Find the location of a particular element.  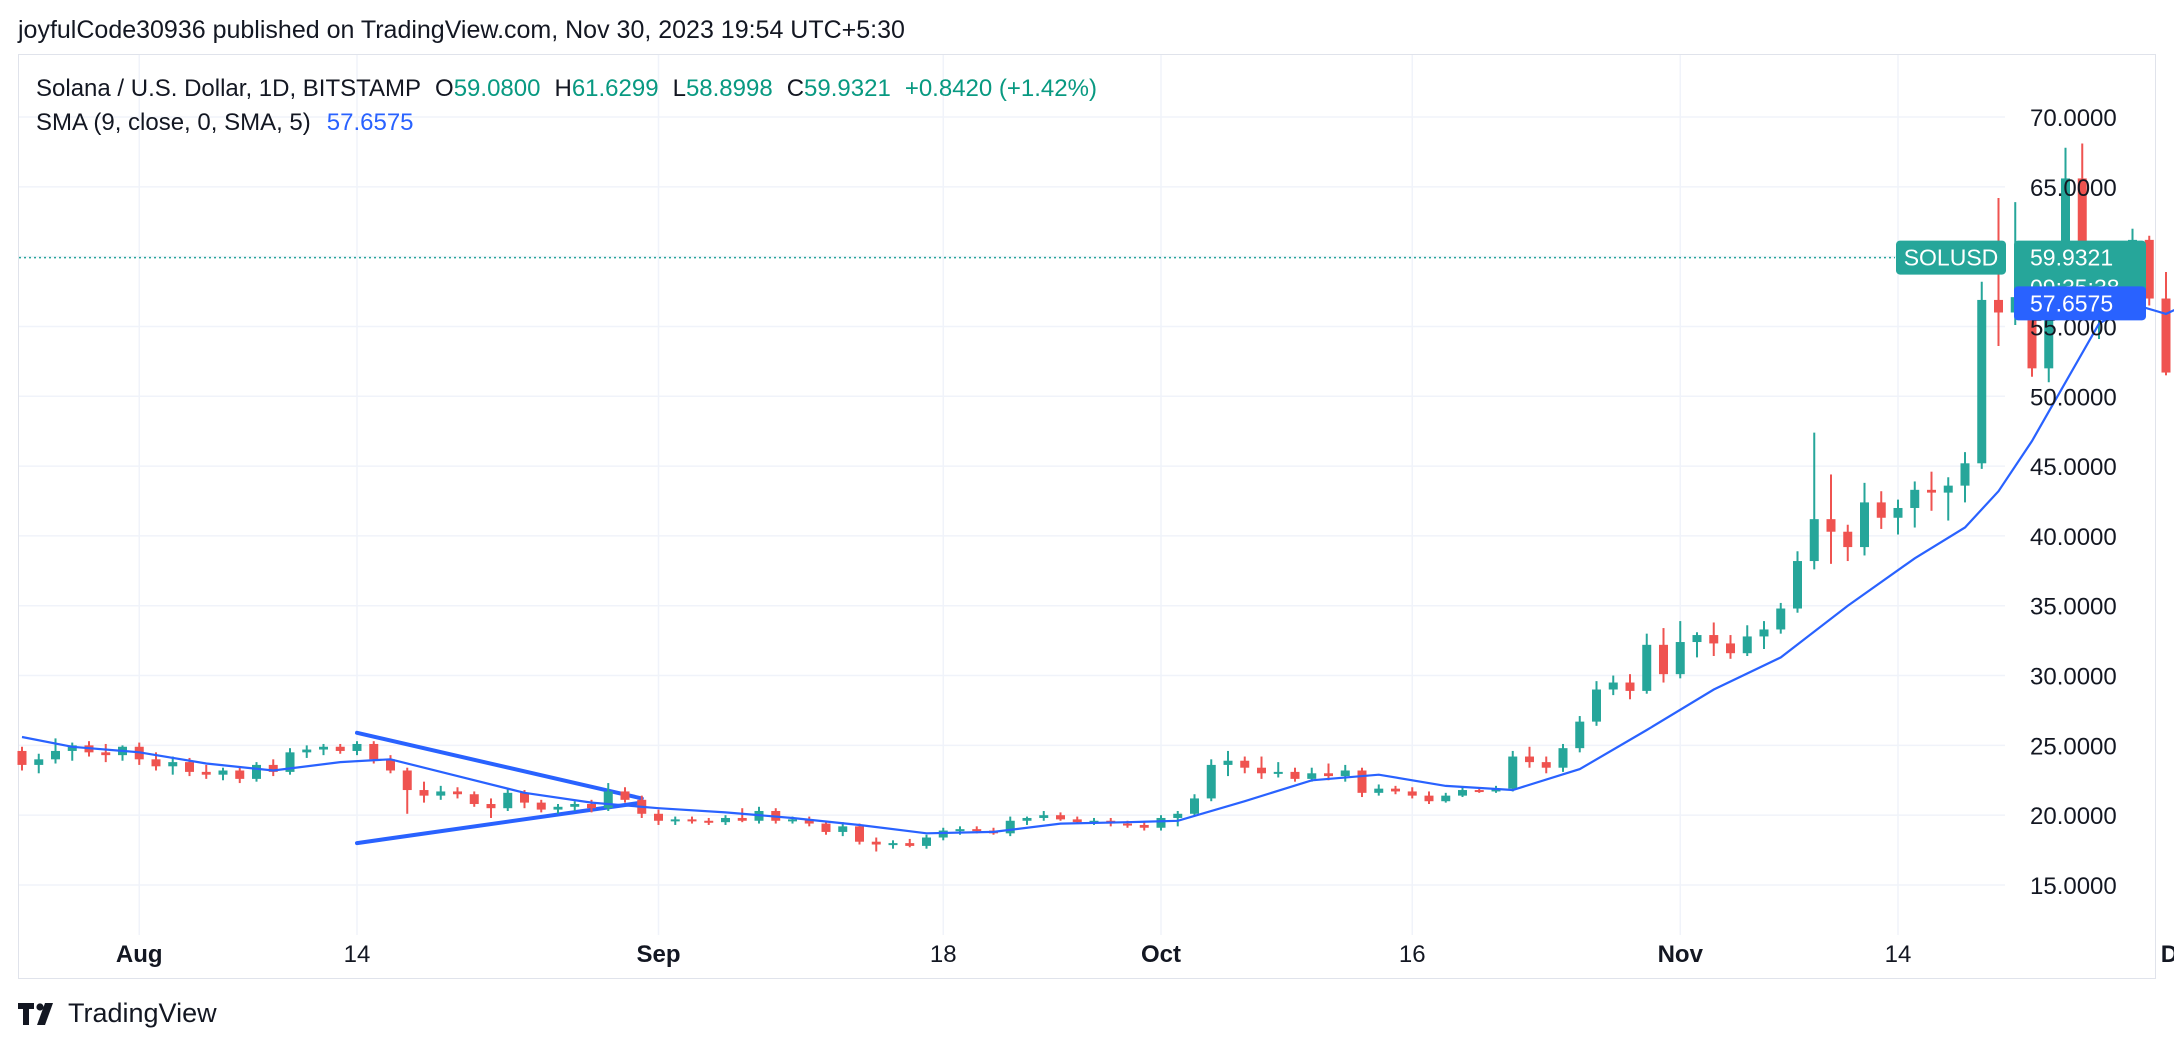

sma-label: SMA (9, close, 0, SMA, 5) is located at coordinates (173, 122).